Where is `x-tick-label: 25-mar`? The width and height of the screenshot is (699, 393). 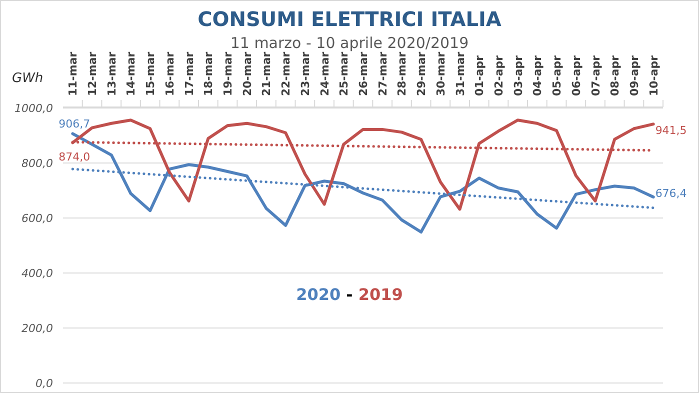 x-tick-label: 25-mar is located at coordinates (344, 73).